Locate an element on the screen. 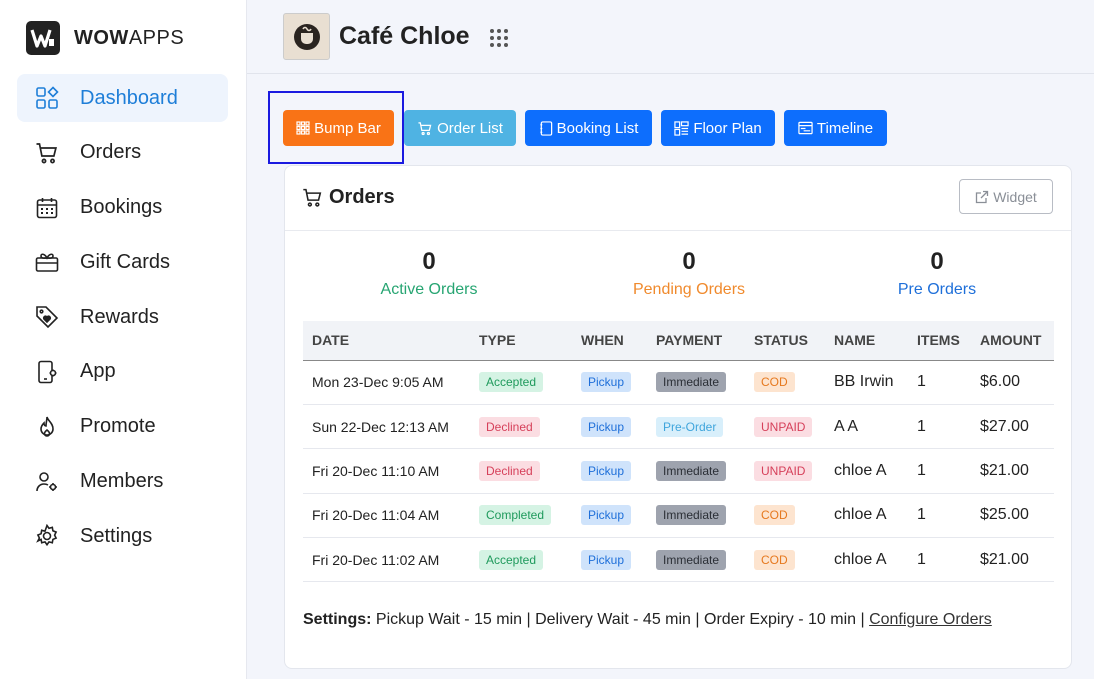 The image size is (1094, 679). pending-orders-count: 0 is located at coordinates (689, 261).